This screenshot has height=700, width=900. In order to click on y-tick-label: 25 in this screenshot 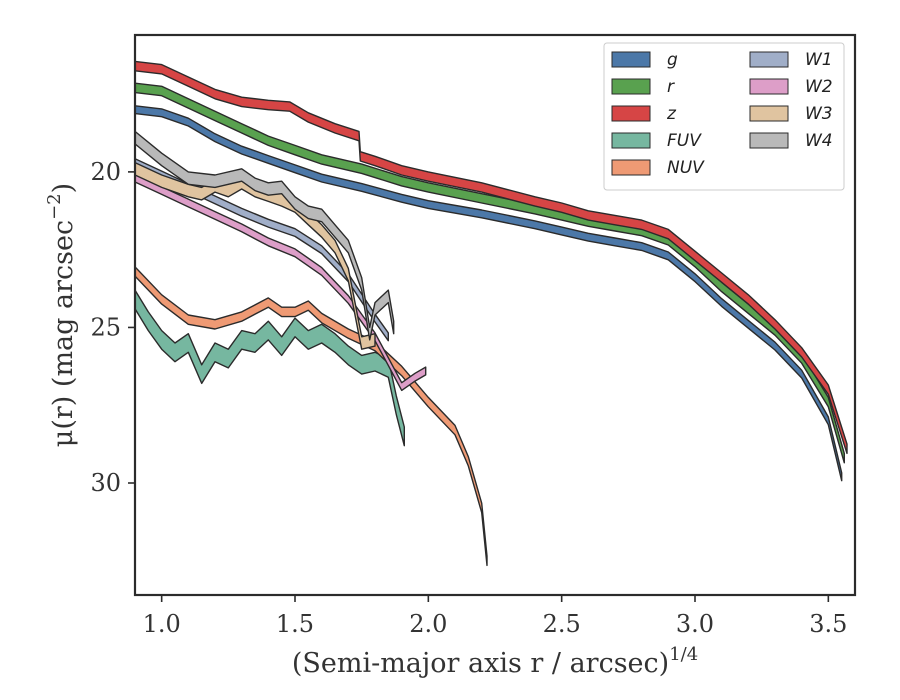, I will do `click(105, 327)`.